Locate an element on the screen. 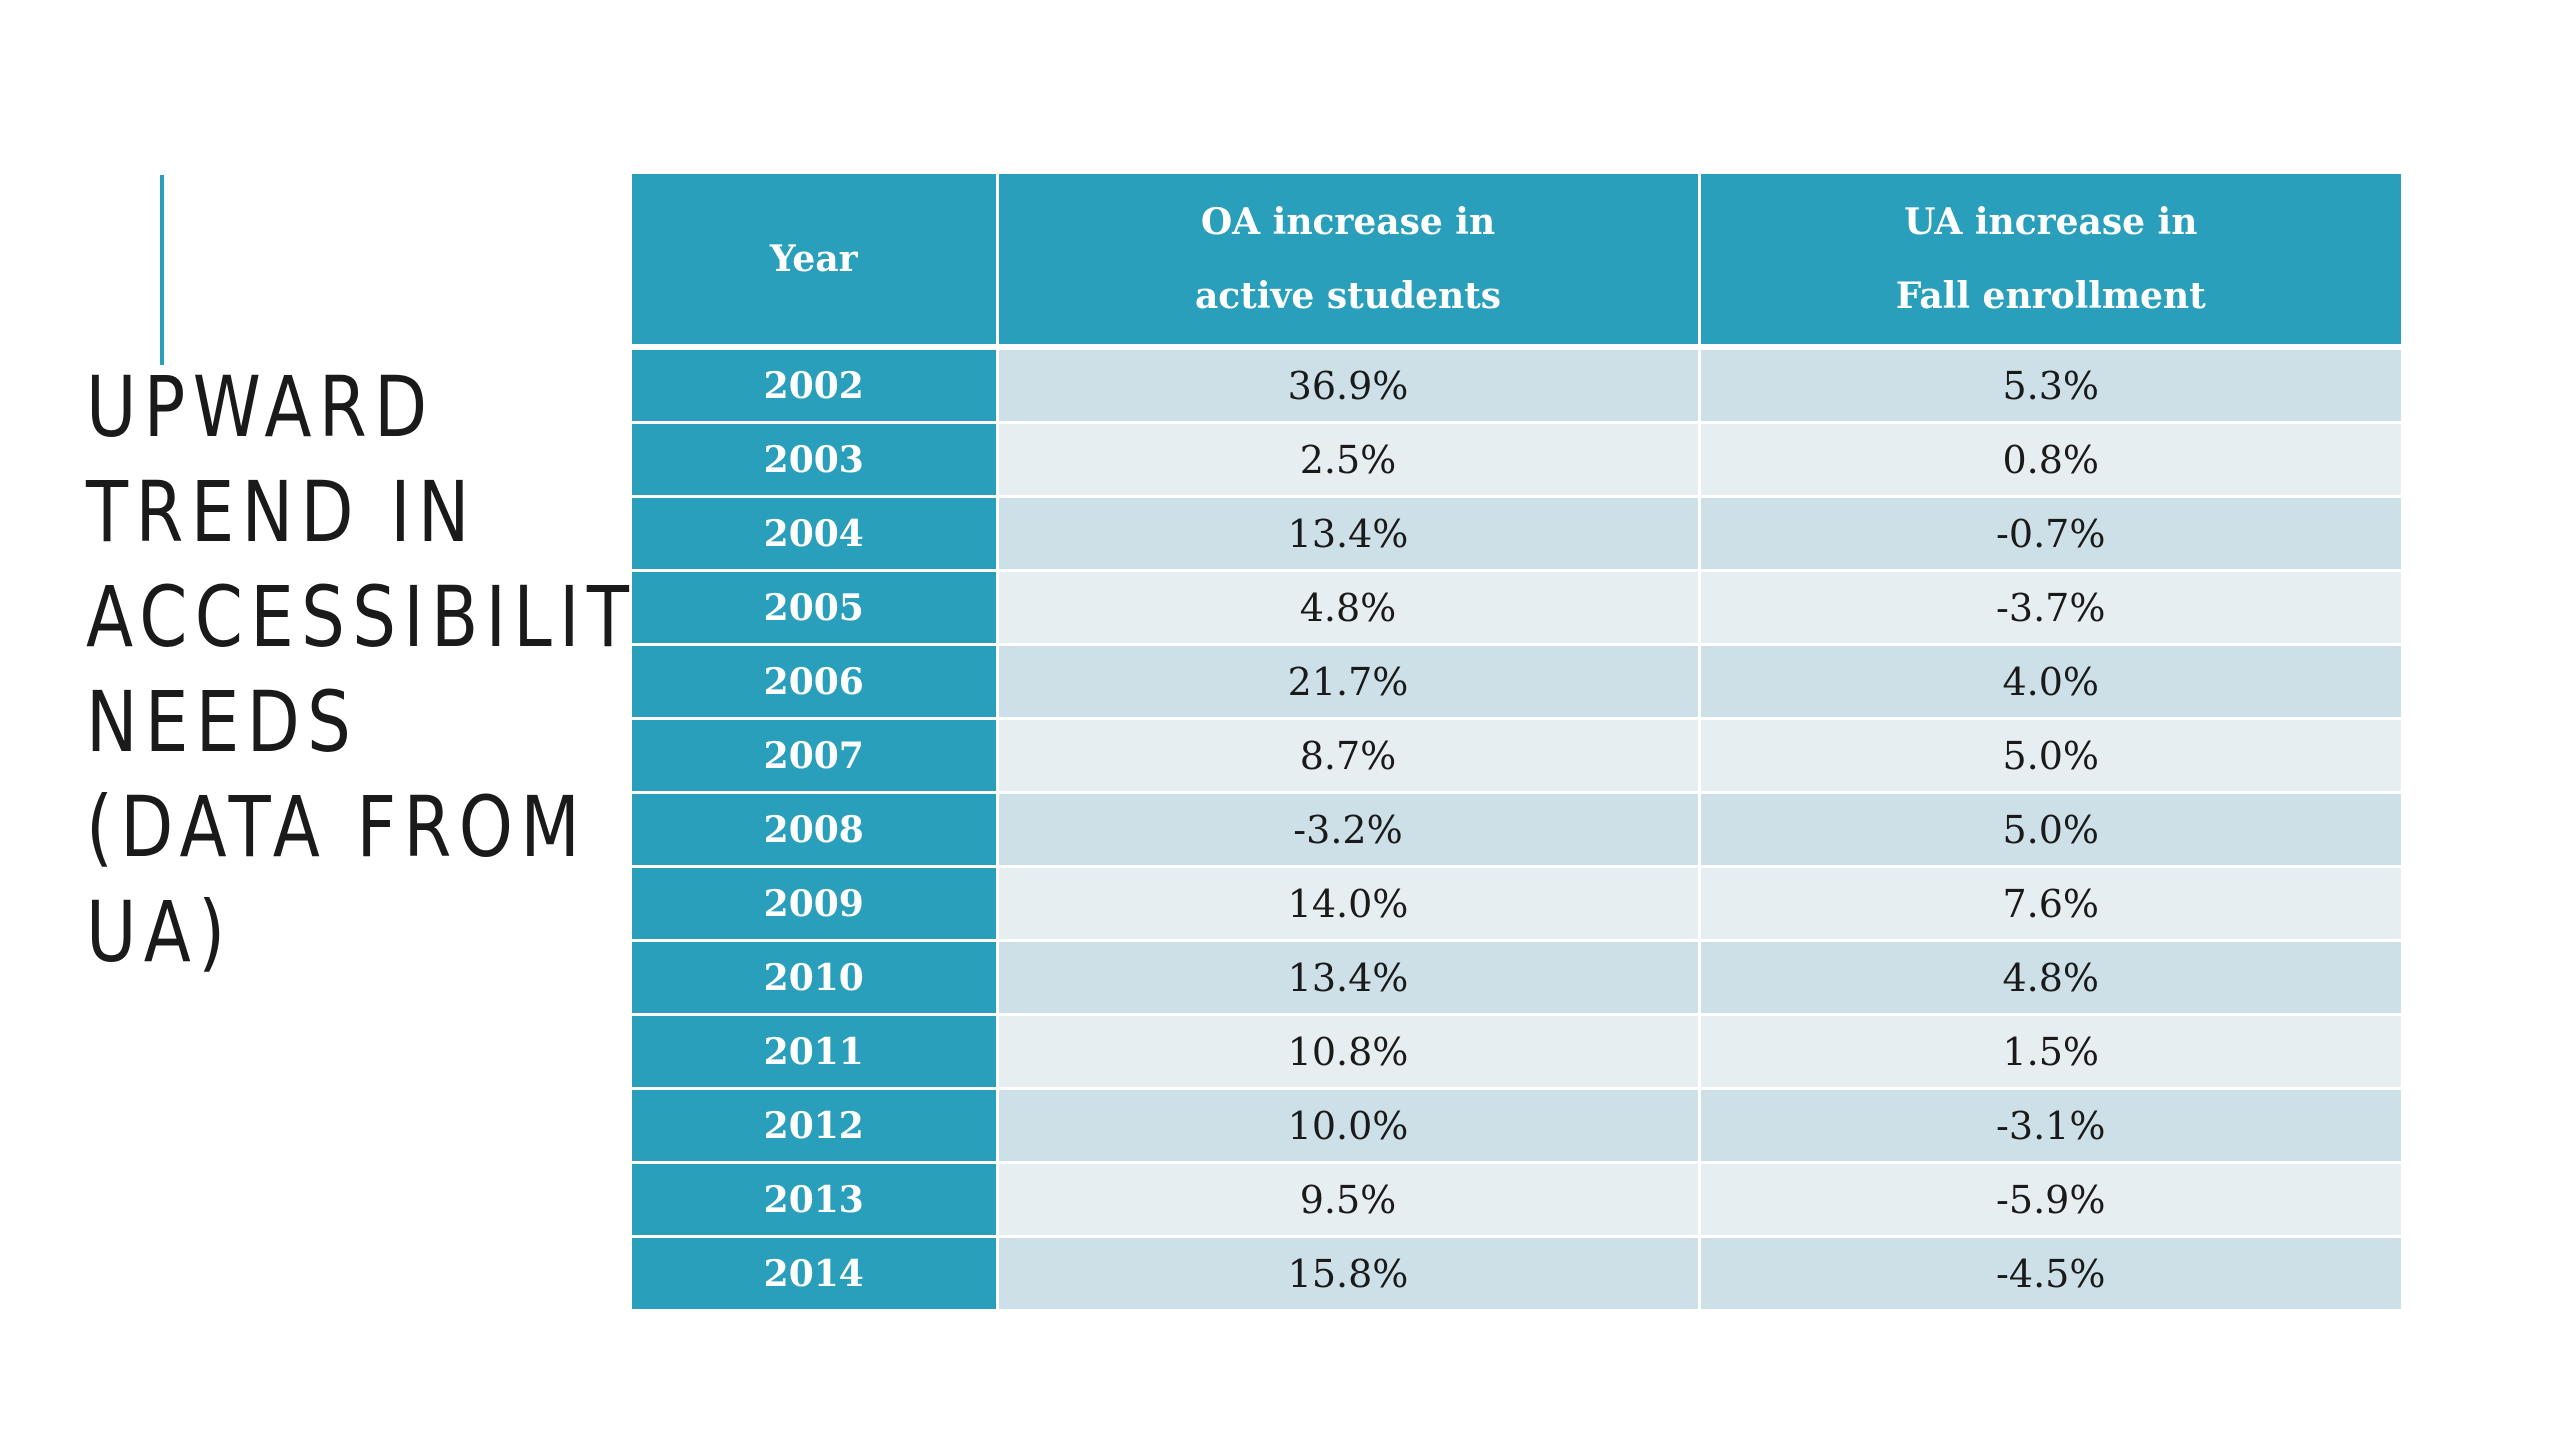  title-line: UA) is located at coordinates (159, 932).